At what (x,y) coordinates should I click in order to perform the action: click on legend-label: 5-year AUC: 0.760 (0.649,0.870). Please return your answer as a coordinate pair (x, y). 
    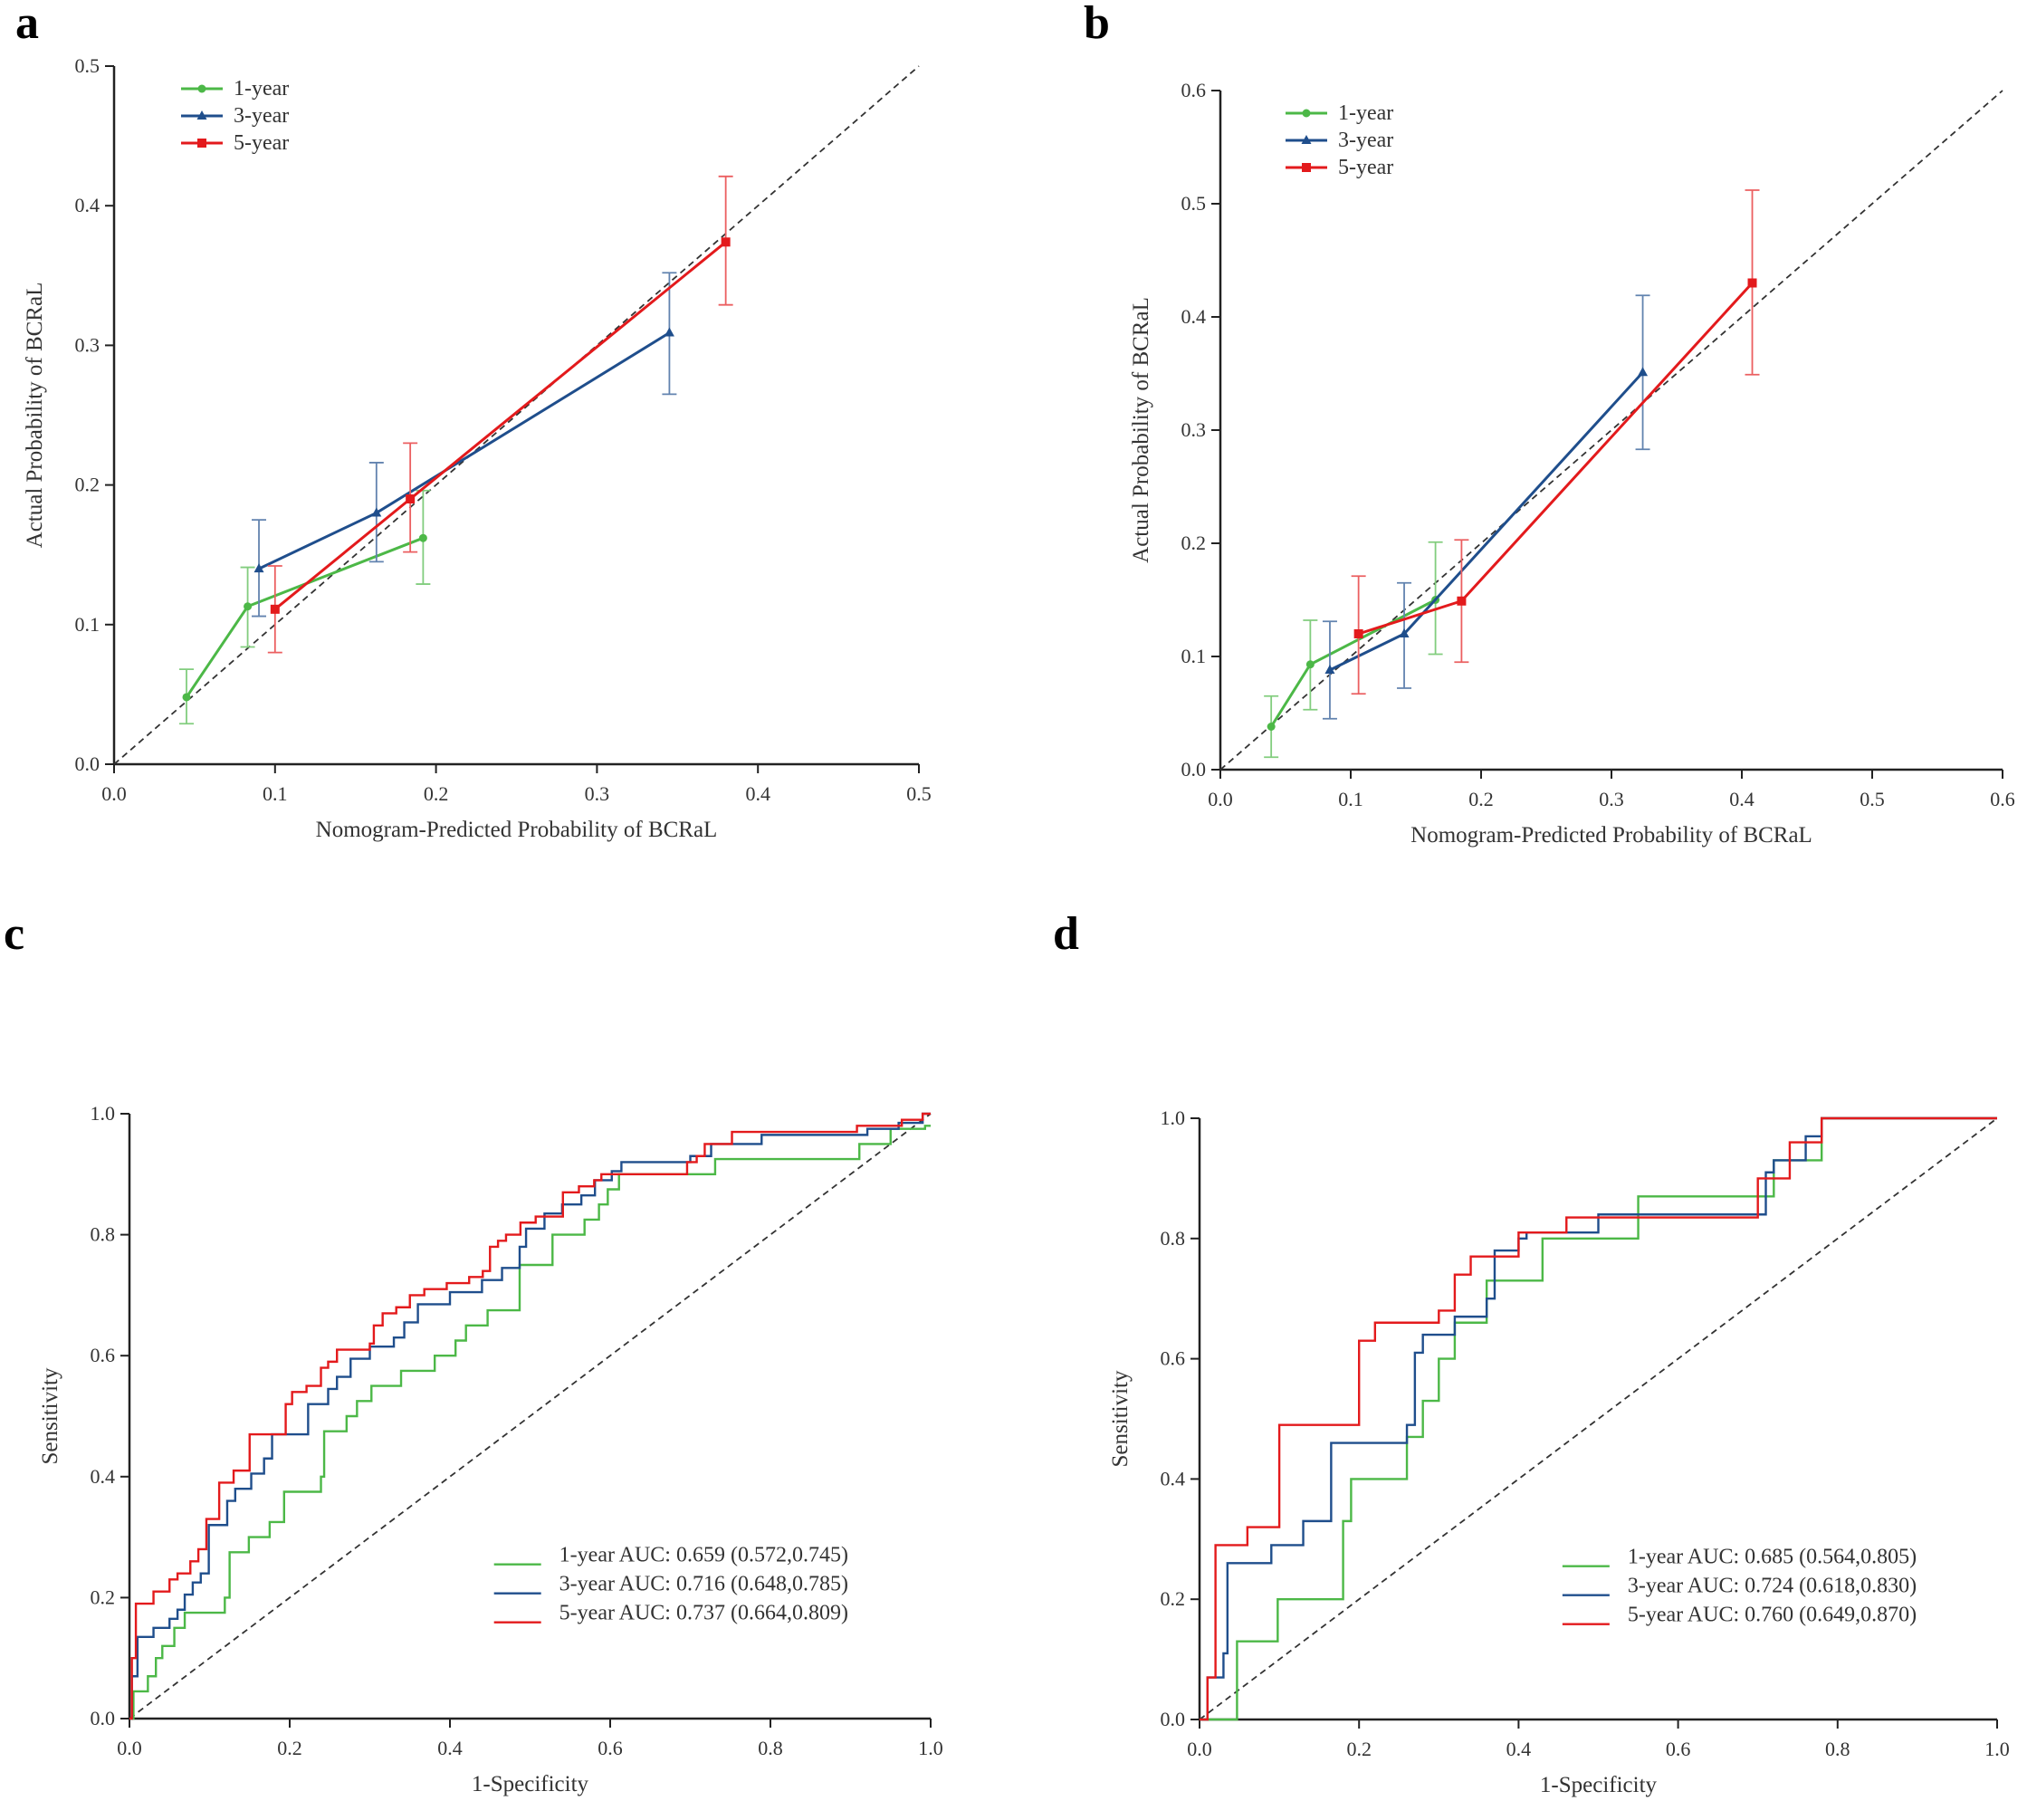
    Looking at the image, I should click on (1772, 1615).